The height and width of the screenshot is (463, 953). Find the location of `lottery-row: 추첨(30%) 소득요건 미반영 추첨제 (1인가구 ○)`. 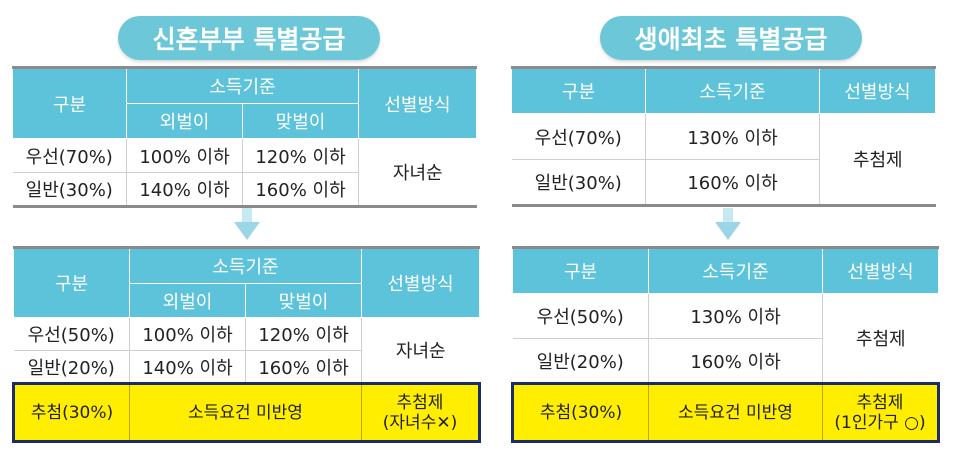

lottery-row: 추첨(30%) 소득요건 미반영 추첨제 (1인가구 ○) is located at coordinates (725, 412).